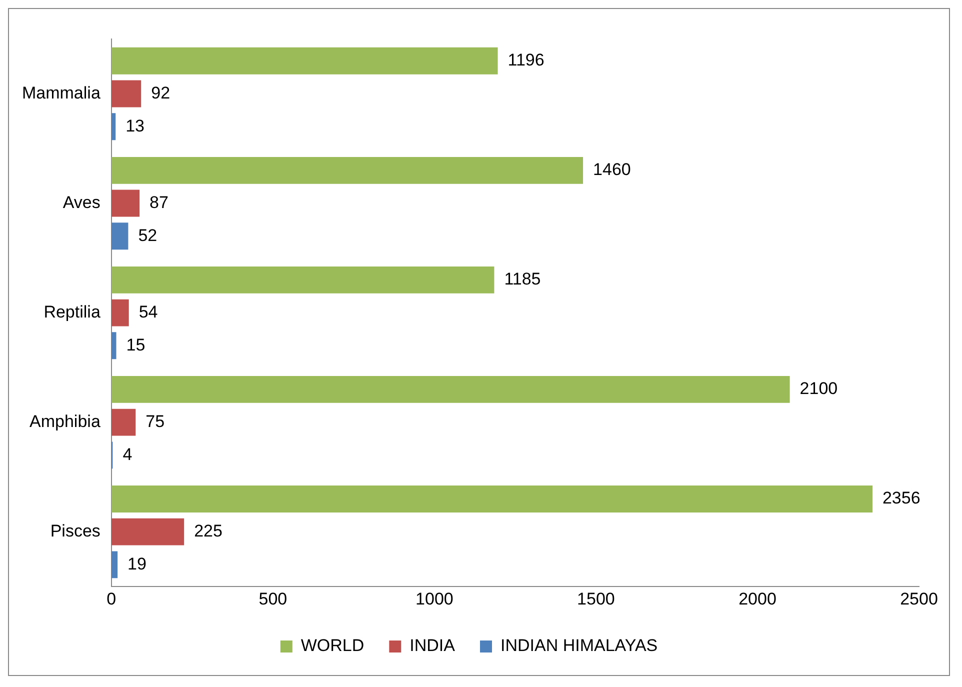 The image size is (962, 687). What do you see at coordinates (819, 388) in the screenshot?
I see `data-label: 2100` at bounding box center [819, 388].